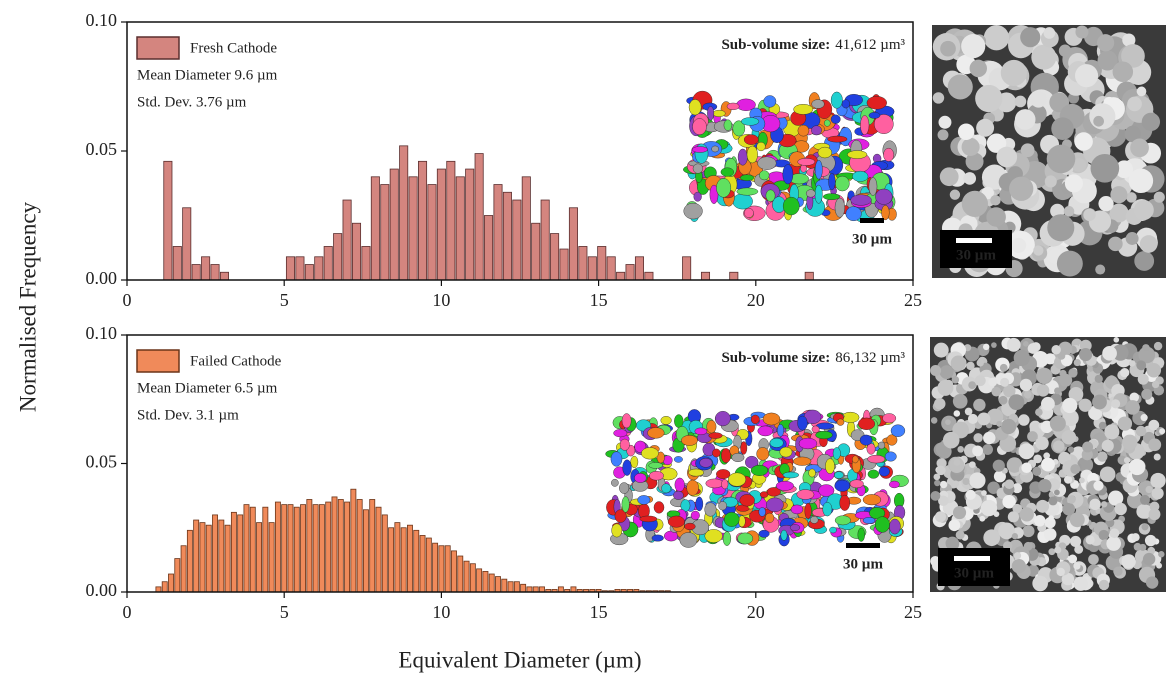 This screenshot has width=1166, height=679. I want to click on x-tick-label: 20, so click(756, 612).